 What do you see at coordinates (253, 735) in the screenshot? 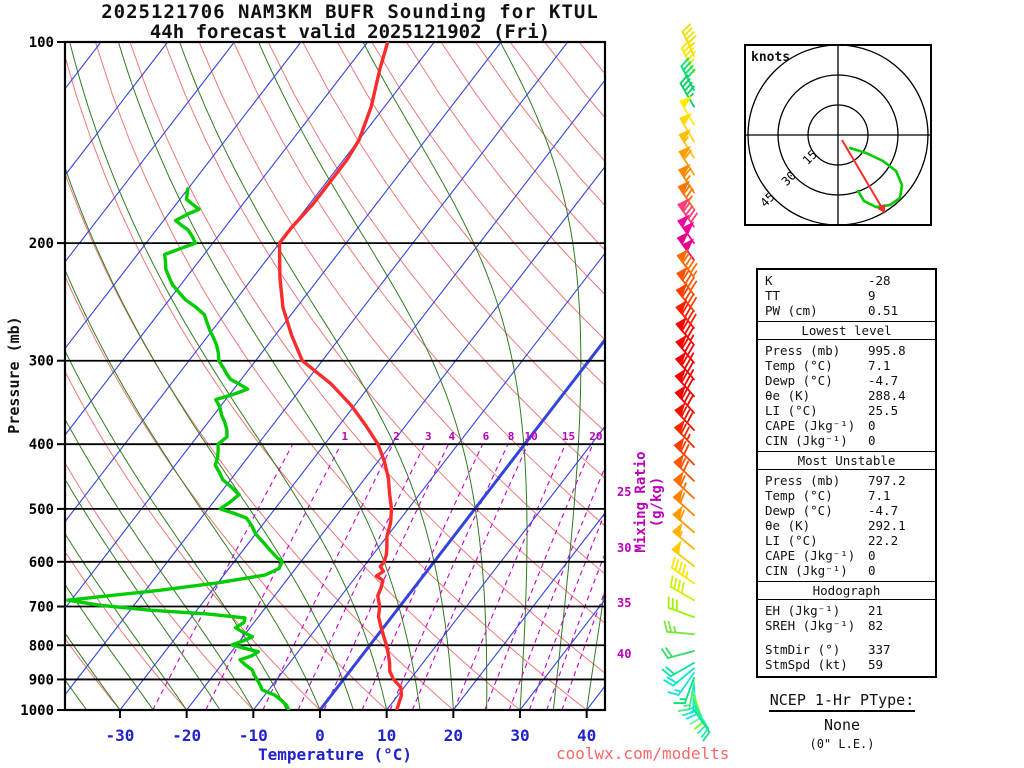
I see `temperature-tick-label: -10` at bounding box center [253, 735].